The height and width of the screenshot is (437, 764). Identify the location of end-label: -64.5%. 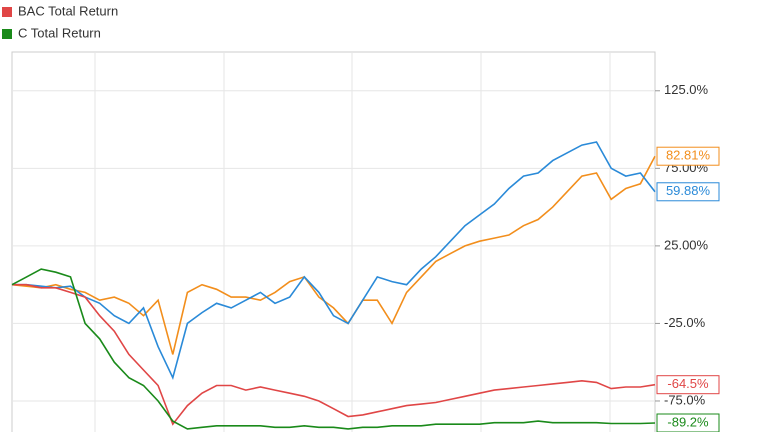
(688, 383).